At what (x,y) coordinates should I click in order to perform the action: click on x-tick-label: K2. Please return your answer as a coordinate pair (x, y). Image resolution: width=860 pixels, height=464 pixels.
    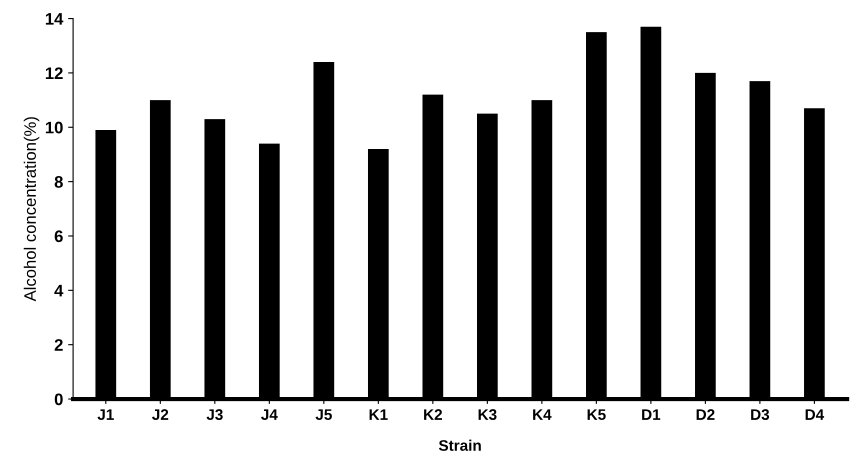
    Looking at the image, I should click on (433, 414).